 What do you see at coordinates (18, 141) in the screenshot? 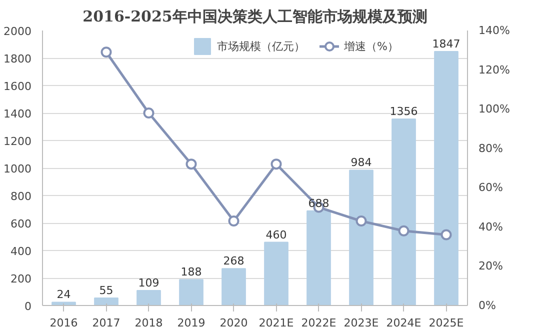
I see `y-tick-label: 1200` at bounding box center [18, 141].